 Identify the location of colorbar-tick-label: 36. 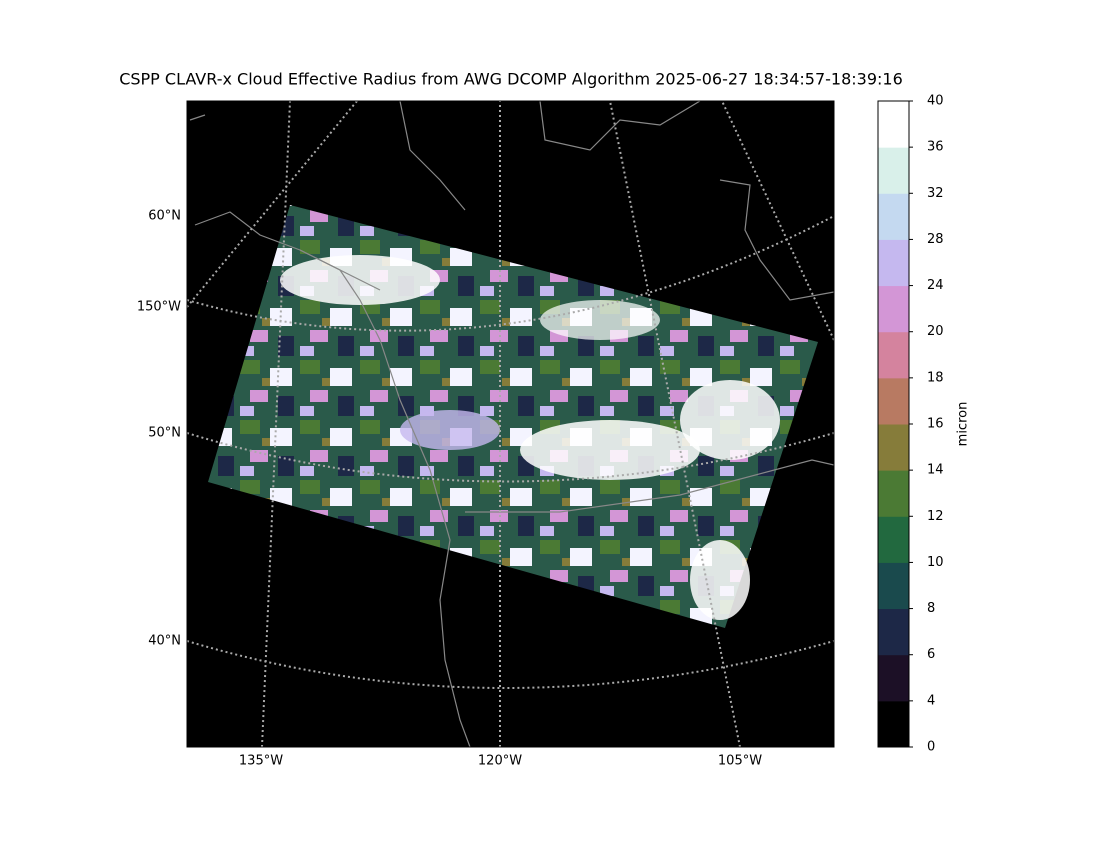
(935, 147).